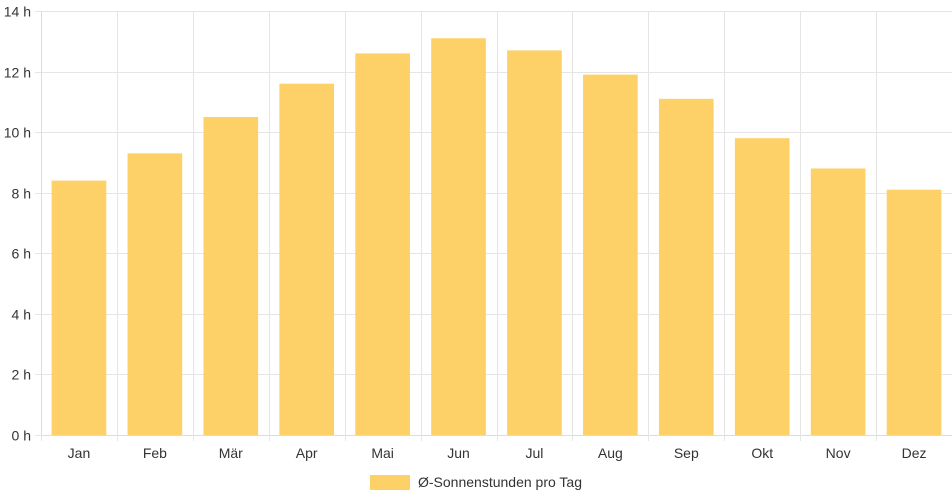 The height and width of the screenshot is (500, 952). Describe the element at coordinates (307, 453) in the screenshot. I see `x-tick-label: Apr` at that location.